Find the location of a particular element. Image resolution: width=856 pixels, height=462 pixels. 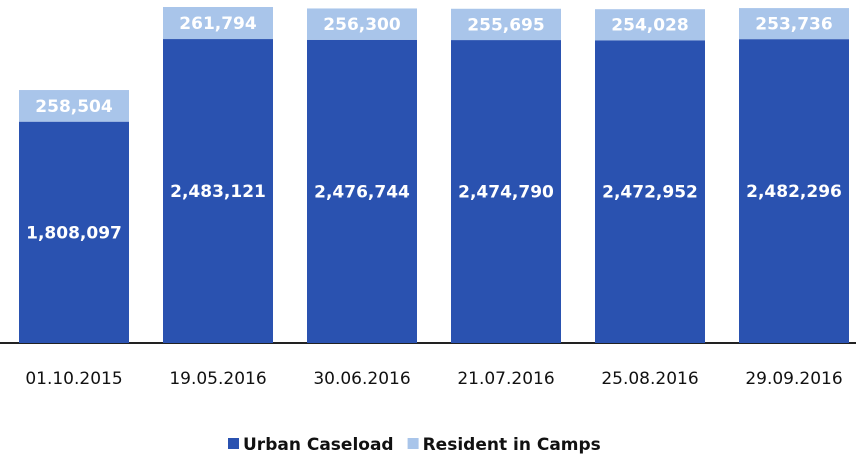

value-label: 2,476,744 is located at coordinates (362, 192).